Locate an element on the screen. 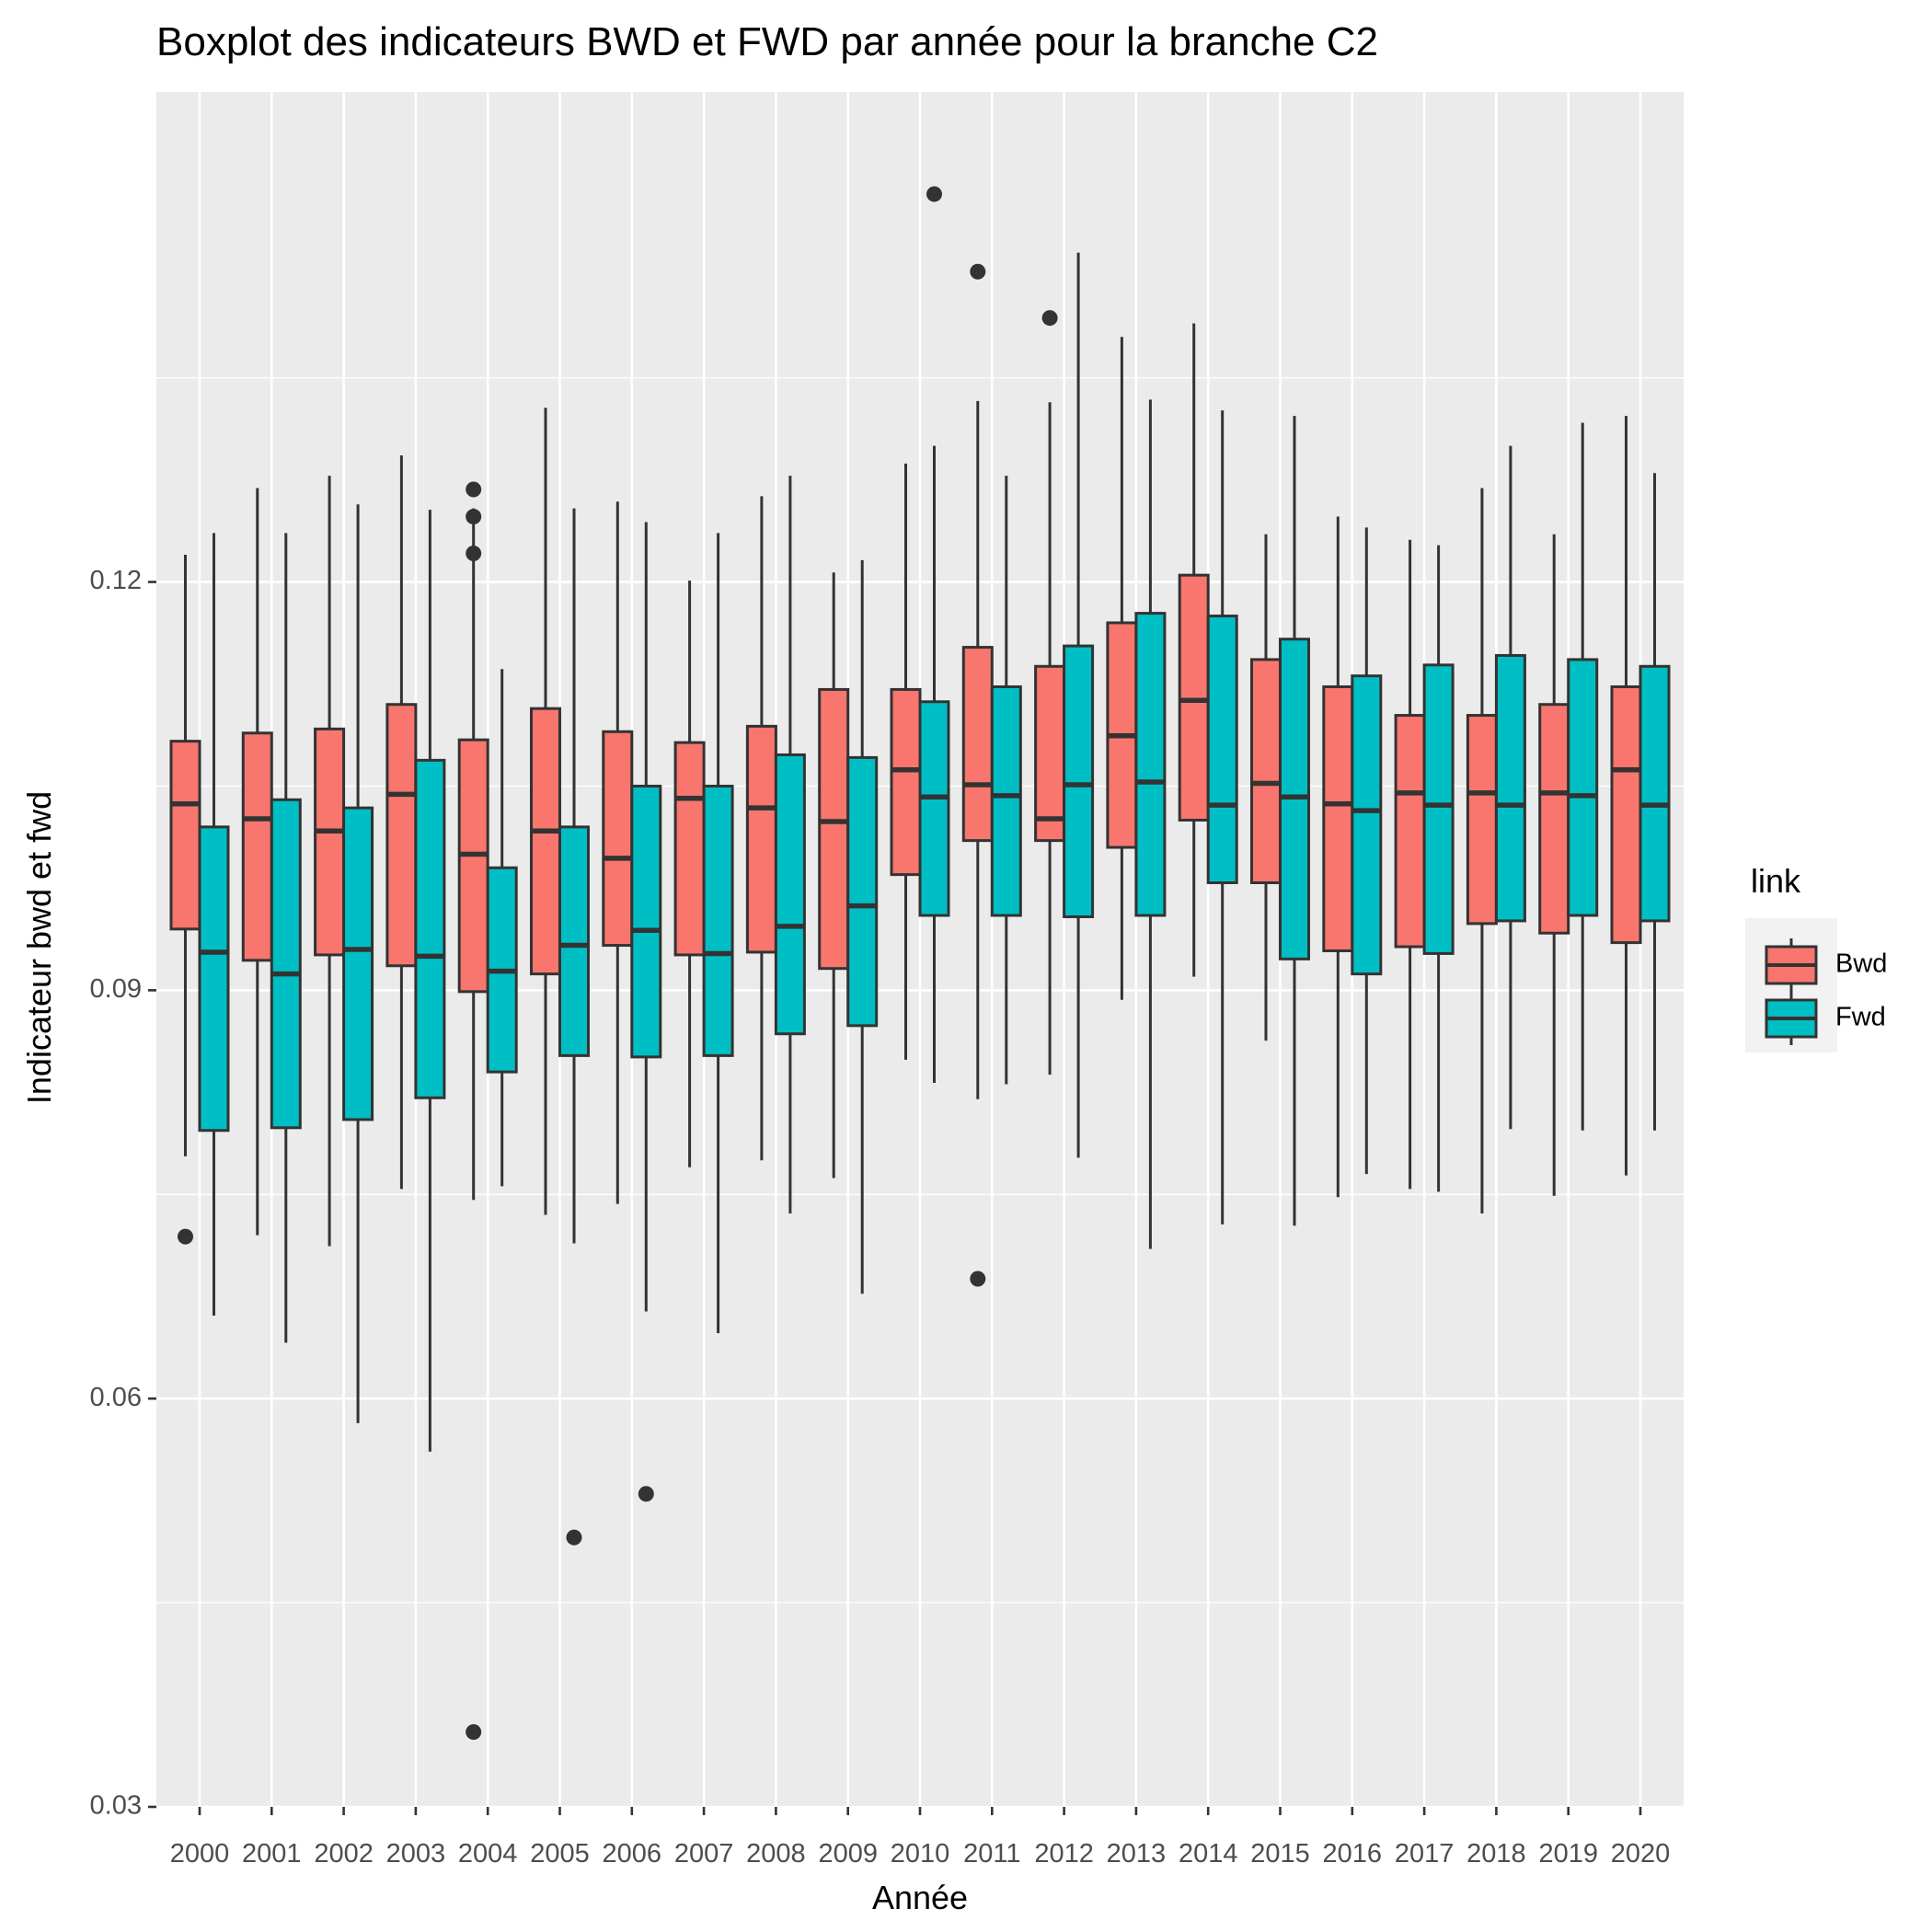 This screenshot has height=1932, width=1932. y-tick-label: 0.09 is located at coordinates (116, 989).